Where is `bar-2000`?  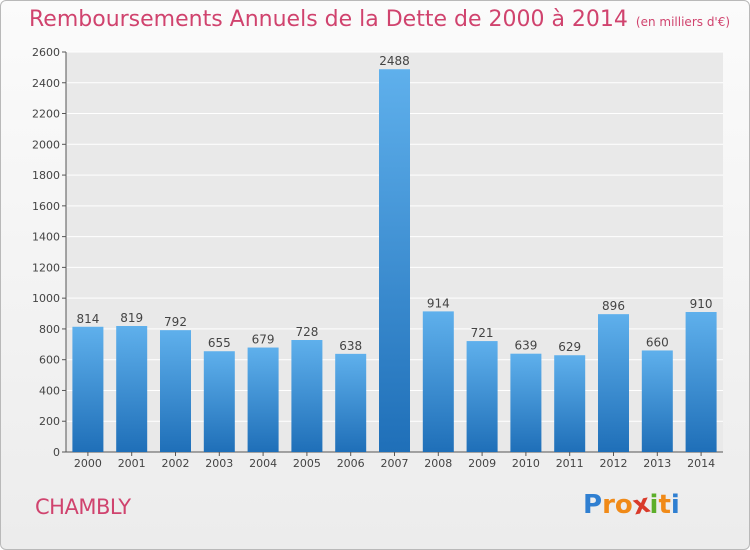 bar-2000 is located at coordinates (88, 389).